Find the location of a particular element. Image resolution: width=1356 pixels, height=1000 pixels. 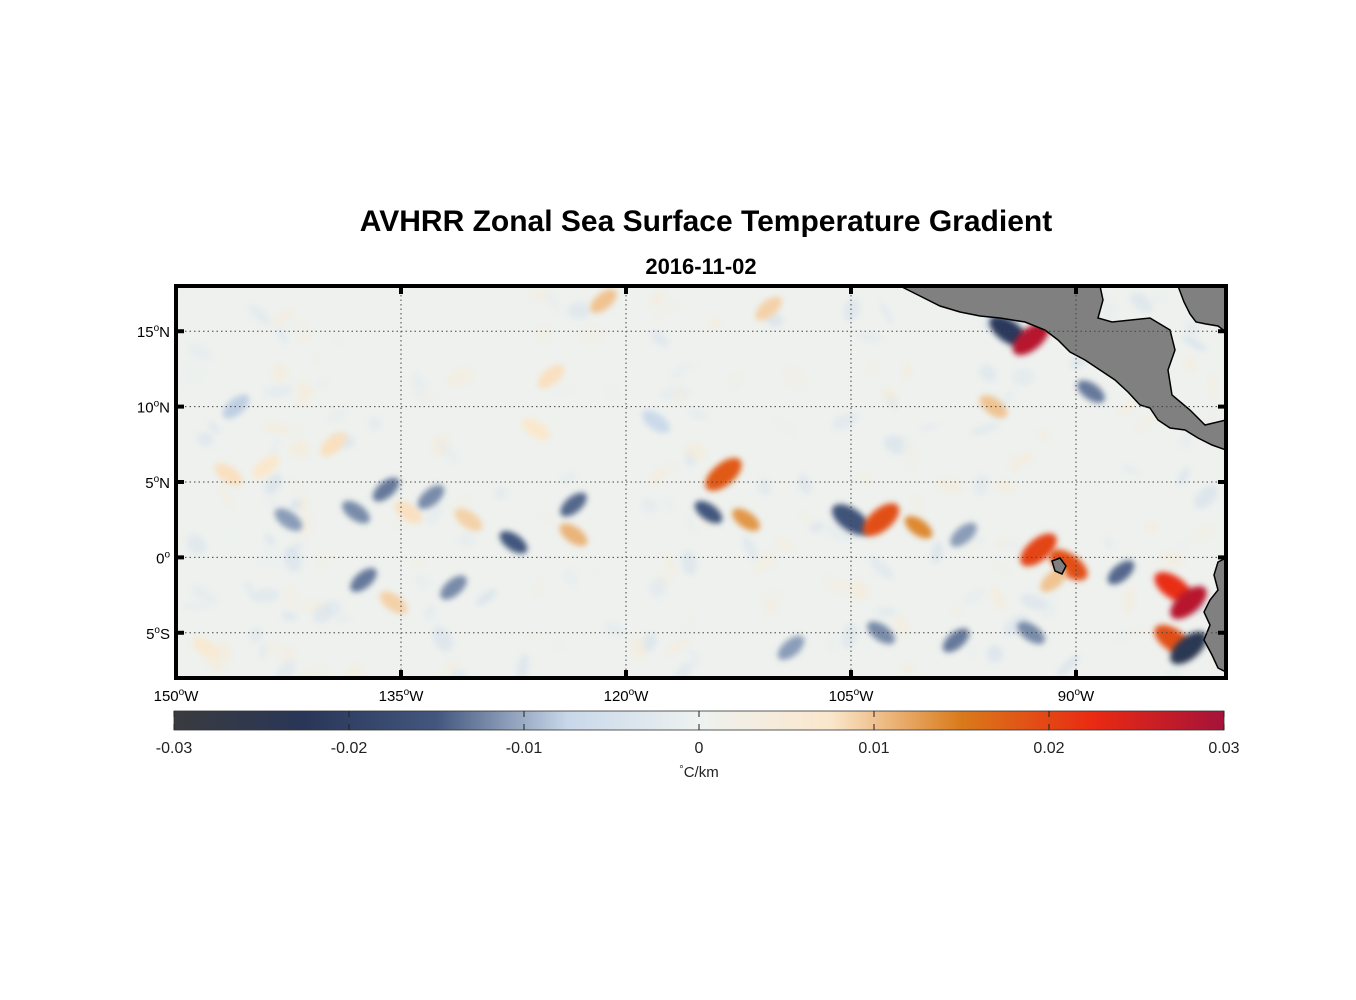

colorbar-tick-label: -0.01 is located at coordinates (524, 748).